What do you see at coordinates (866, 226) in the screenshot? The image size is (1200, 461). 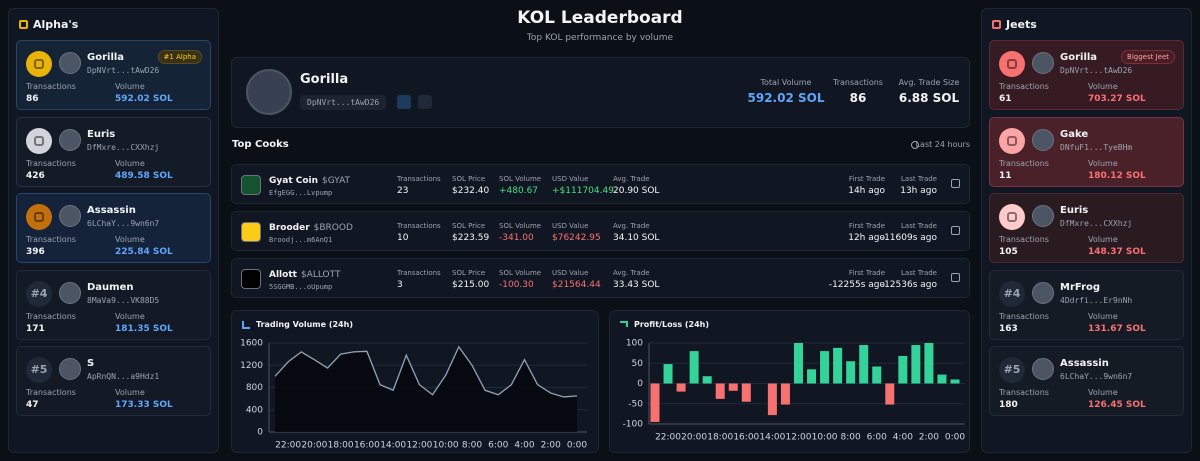 I see `column-label: First Trade` at bounding box center [866, 226].